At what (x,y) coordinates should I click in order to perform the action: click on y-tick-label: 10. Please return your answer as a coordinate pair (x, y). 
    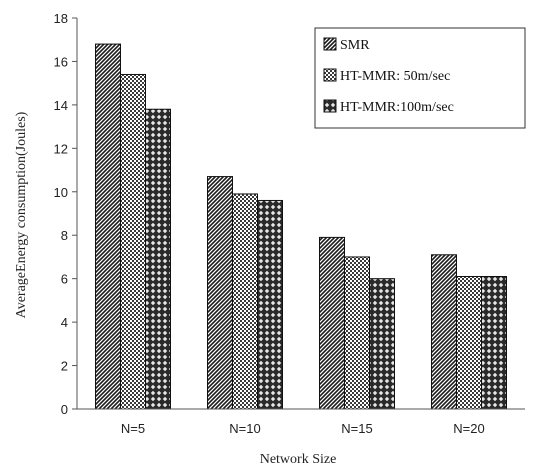
    Looking at the image, I should click on (61, 192).